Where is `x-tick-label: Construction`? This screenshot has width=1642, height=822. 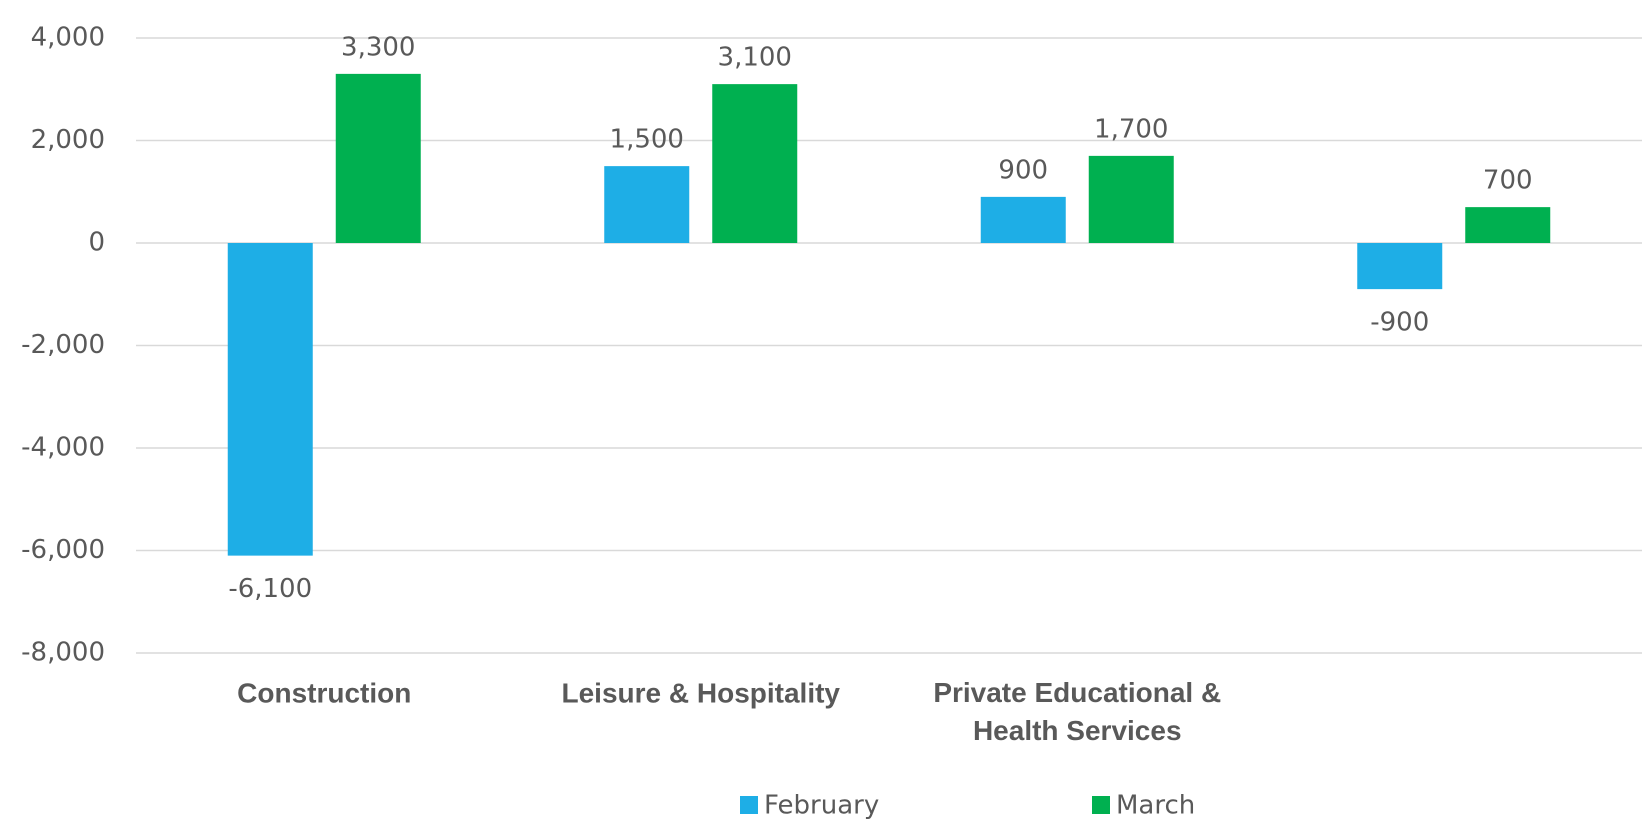
x-tick-label: Construction is located at coordinates (324, 692).